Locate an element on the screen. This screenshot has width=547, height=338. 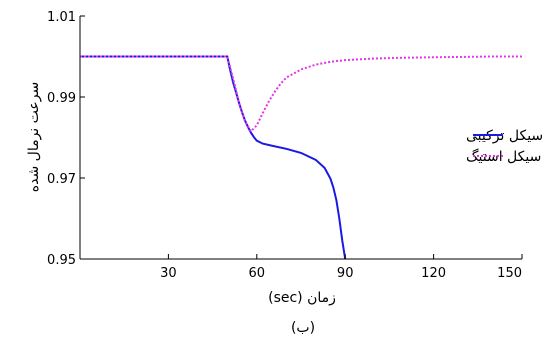
legend-label-2: سیکل استیگ is located at coordinates (503, 156).